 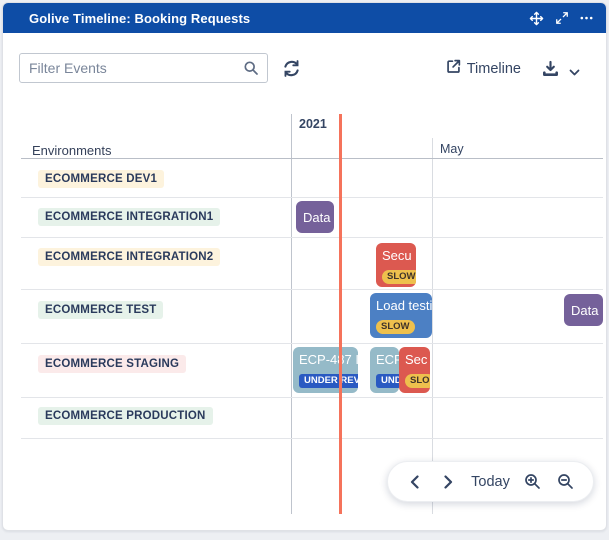 What do you see at coordinates (384, 370) in the screenshot?
I see `event-card-ecp-staging: ECP UND` at bounding box center [384, 370].